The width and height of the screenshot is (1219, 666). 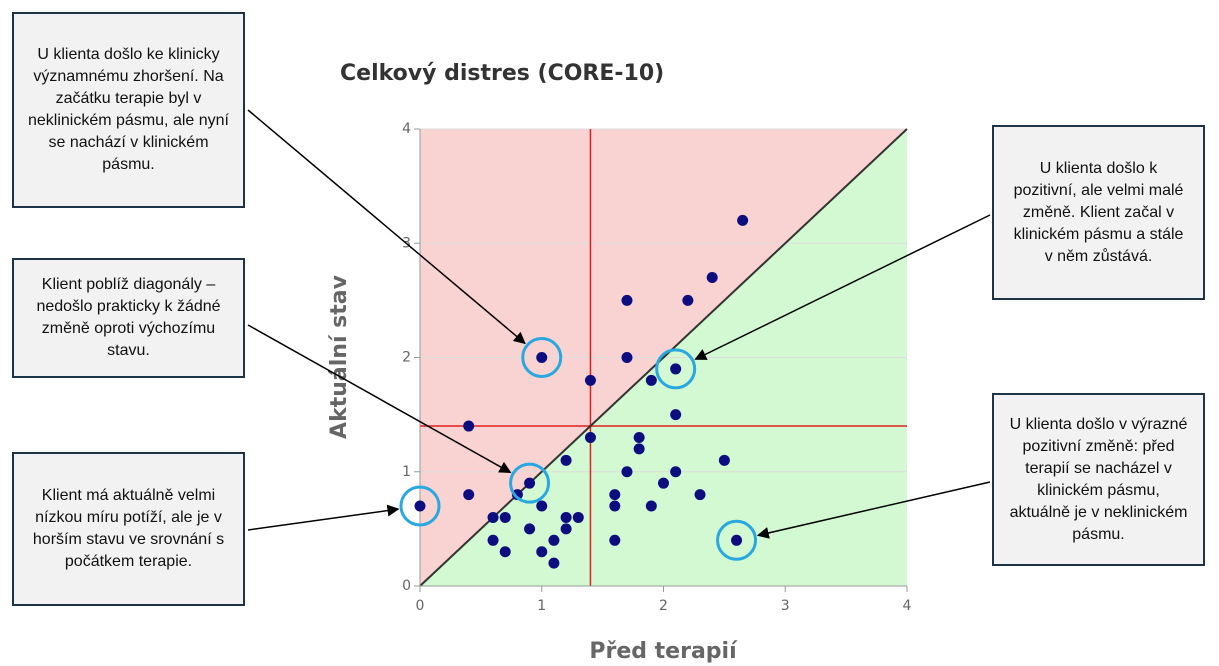 I want to click on y-tick-label: 2, so click(x=406, y=358).